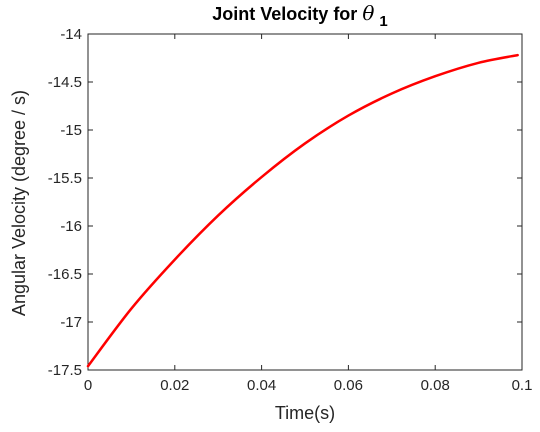  I want to click on chart-title: Joint Velocity for θ 1, so click(299, 15).